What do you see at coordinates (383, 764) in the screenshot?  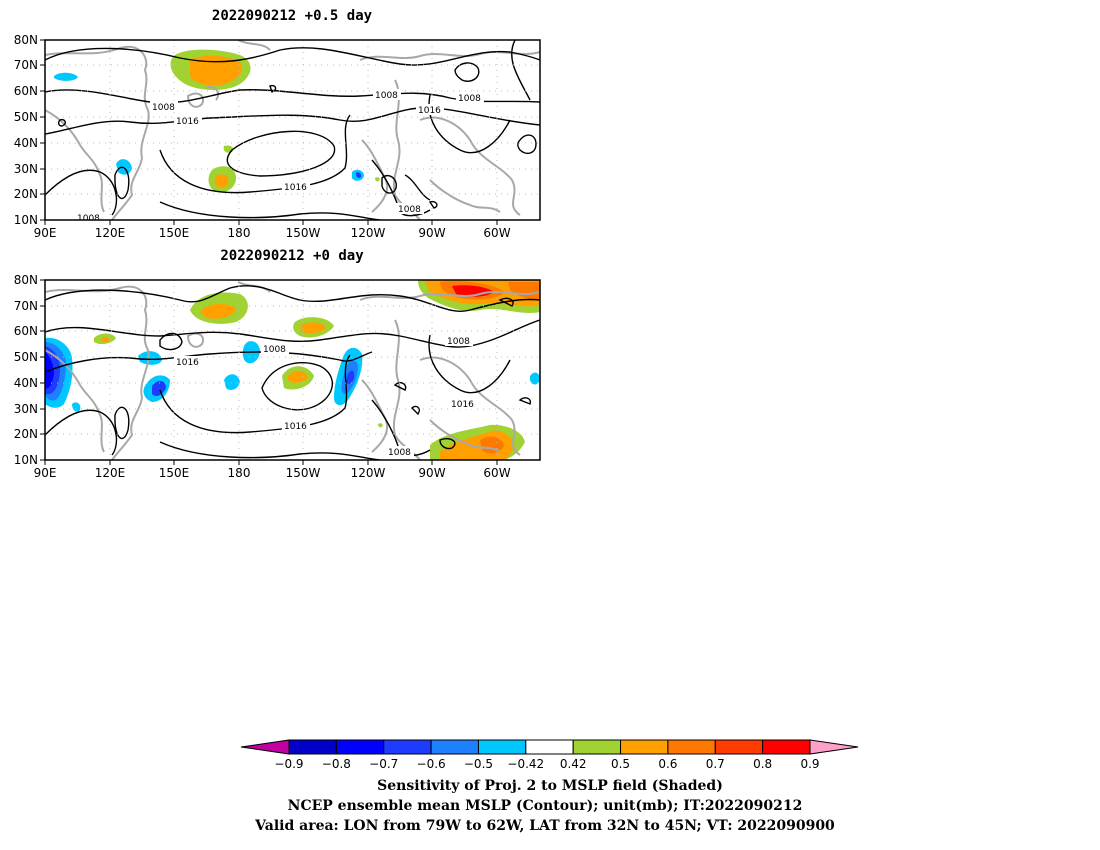 I see `colorbar-label: −0.7` at bounding box center [383, 764].